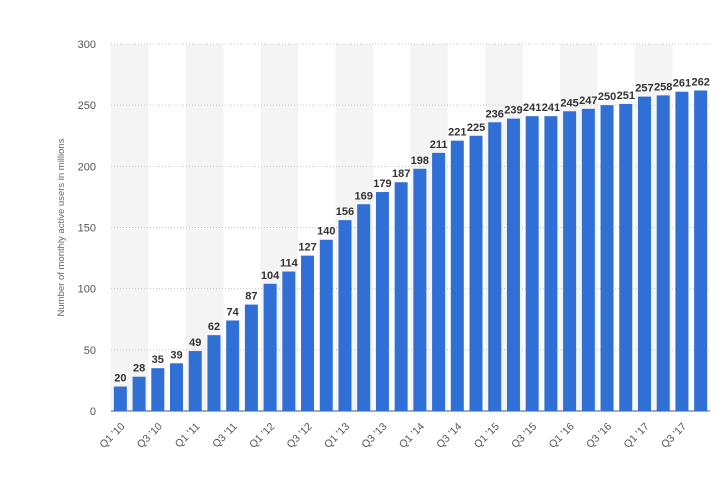 The width and height of the screenshot is (728, 496). What do you see at coordinates (524, 436) in the screenshot?
I see `x-tick-label: Q3 '15` at bounding box center [524, 436].